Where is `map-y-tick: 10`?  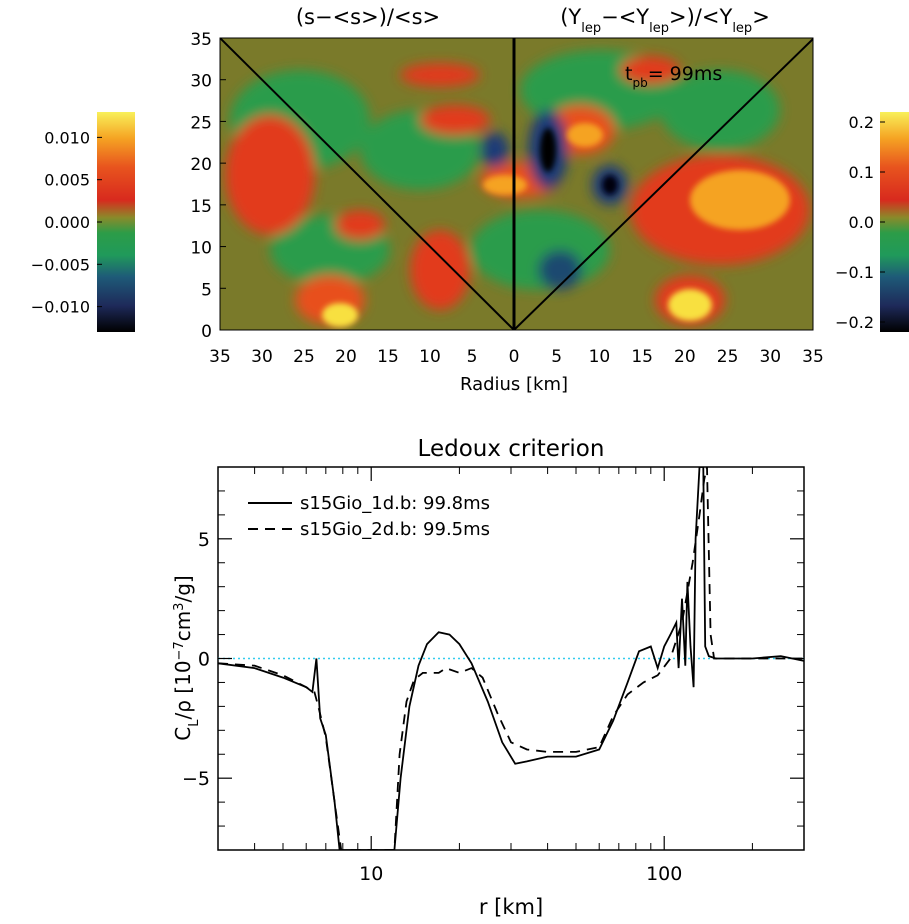
map-y-tick: 10 is located at coordinates (201, 249).